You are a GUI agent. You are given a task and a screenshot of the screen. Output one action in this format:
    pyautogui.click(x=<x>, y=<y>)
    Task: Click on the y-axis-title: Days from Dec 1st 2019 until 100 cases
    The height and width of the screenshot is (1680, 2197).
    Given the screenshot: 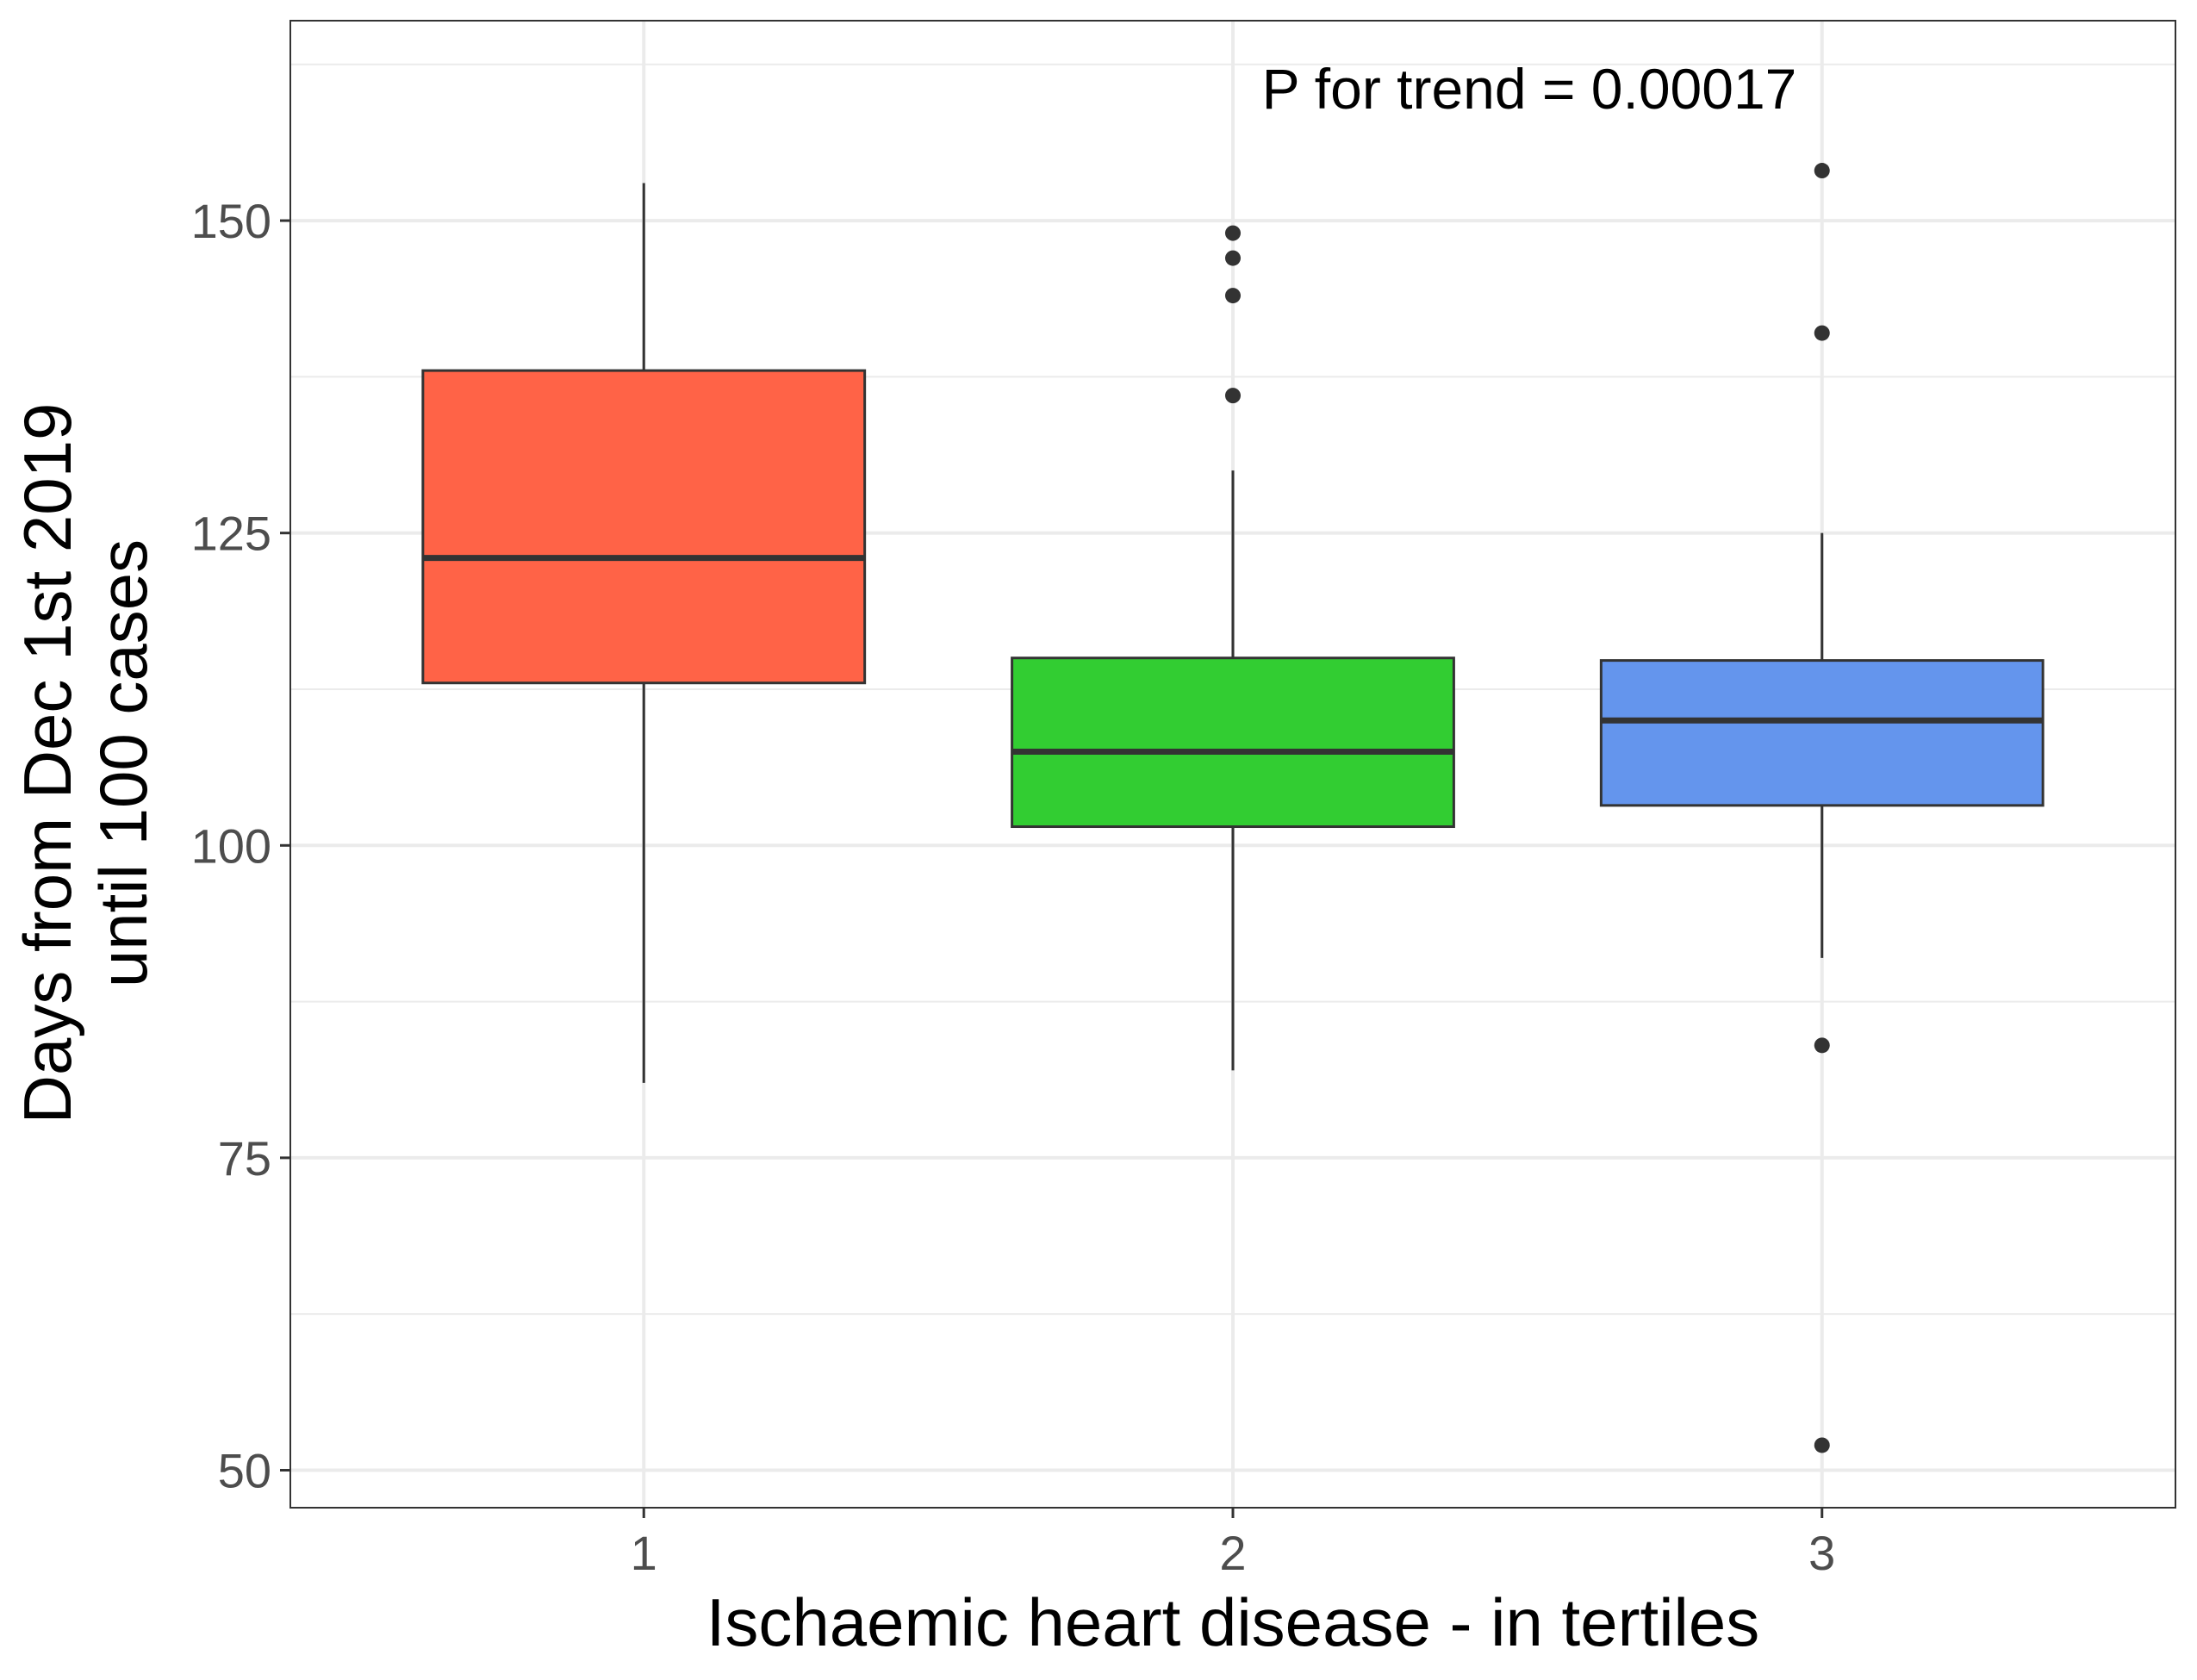 What is the action you would take?
    pyautogui.click(x=85, y=764)
    